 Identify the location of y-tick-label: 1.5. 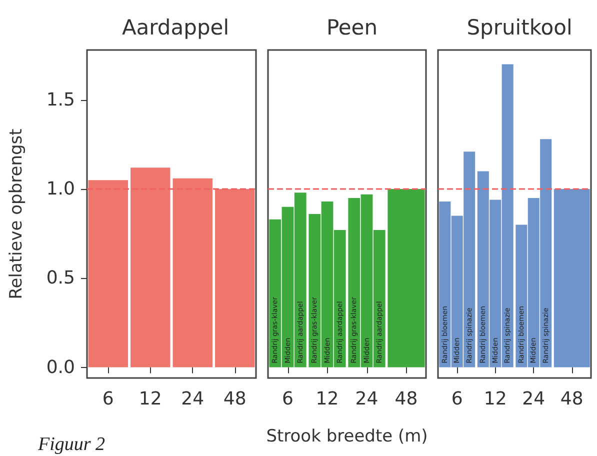
(60, 99).